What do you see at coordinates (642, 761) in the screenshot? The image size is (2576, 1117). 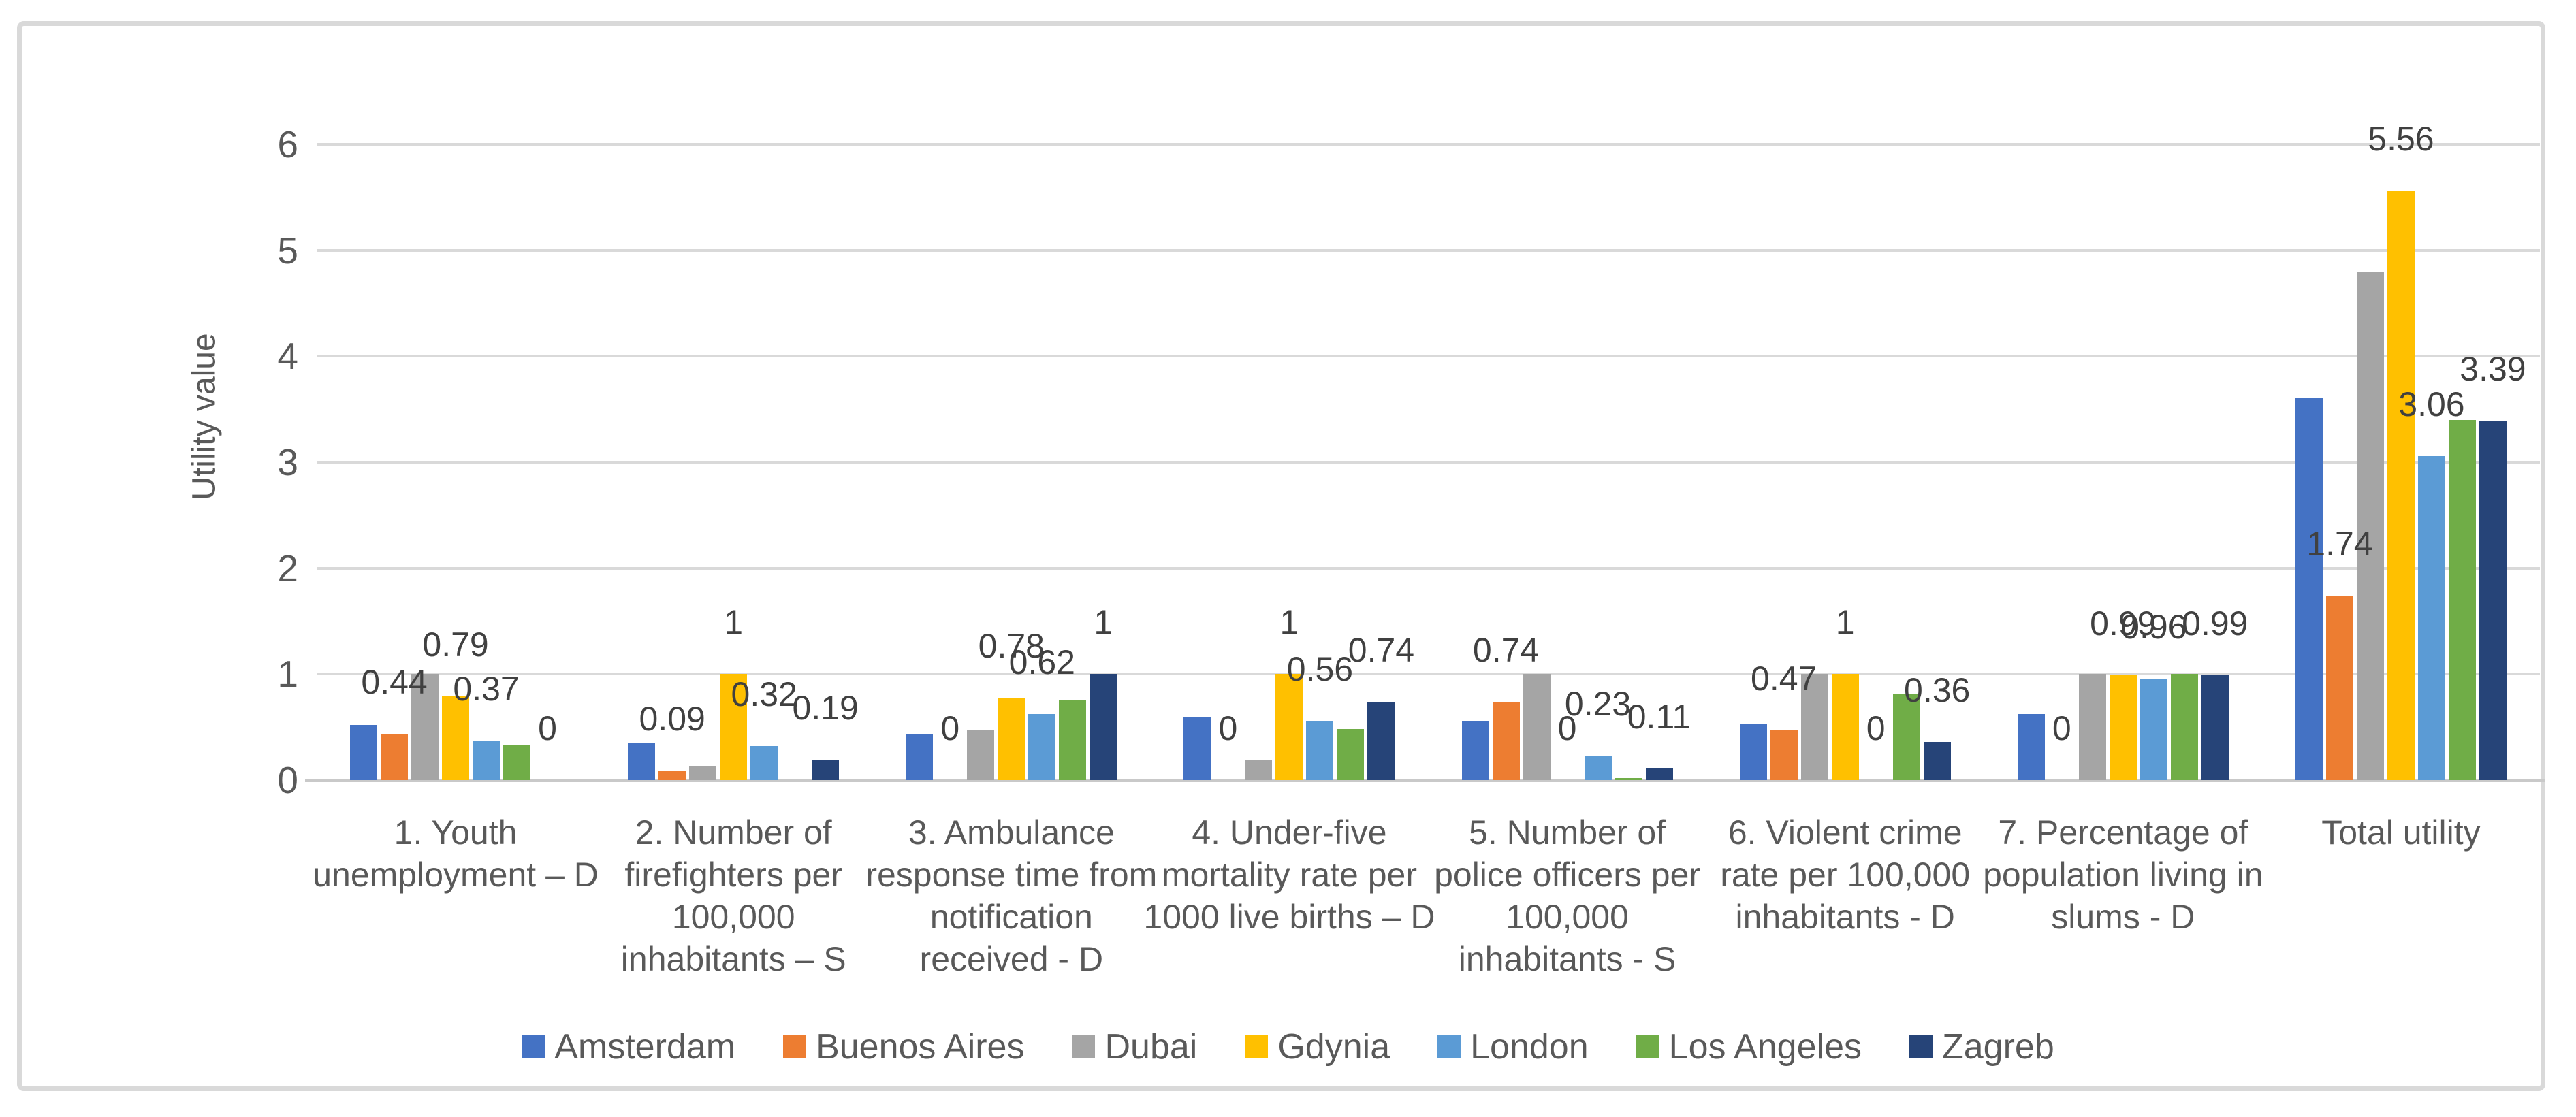 I see `bar-amsterdam-cat2` at bounding box center [642, 761].